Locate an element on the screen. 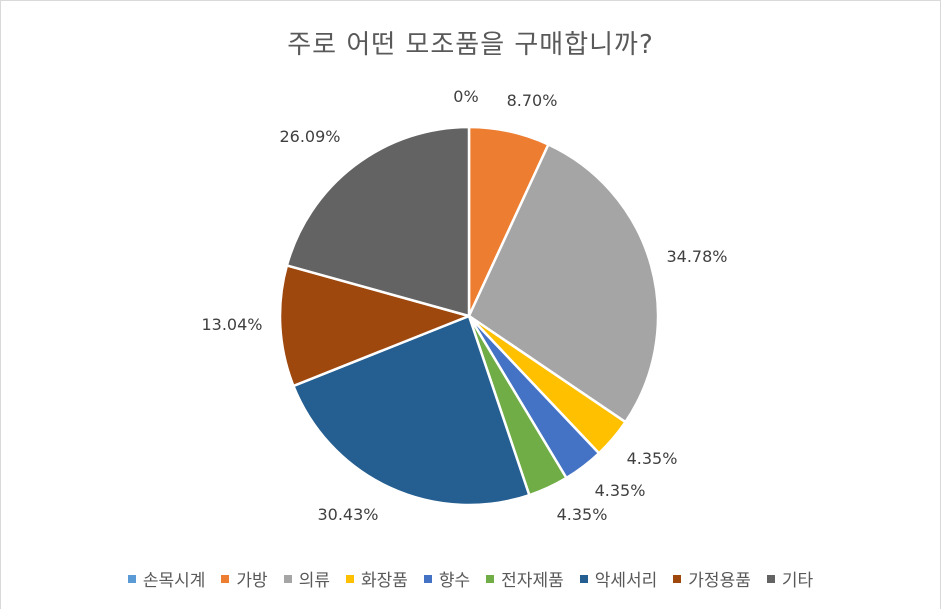 The image size is (941, 610). data-label-7: 13.04% is located at coordinates (231, 324).